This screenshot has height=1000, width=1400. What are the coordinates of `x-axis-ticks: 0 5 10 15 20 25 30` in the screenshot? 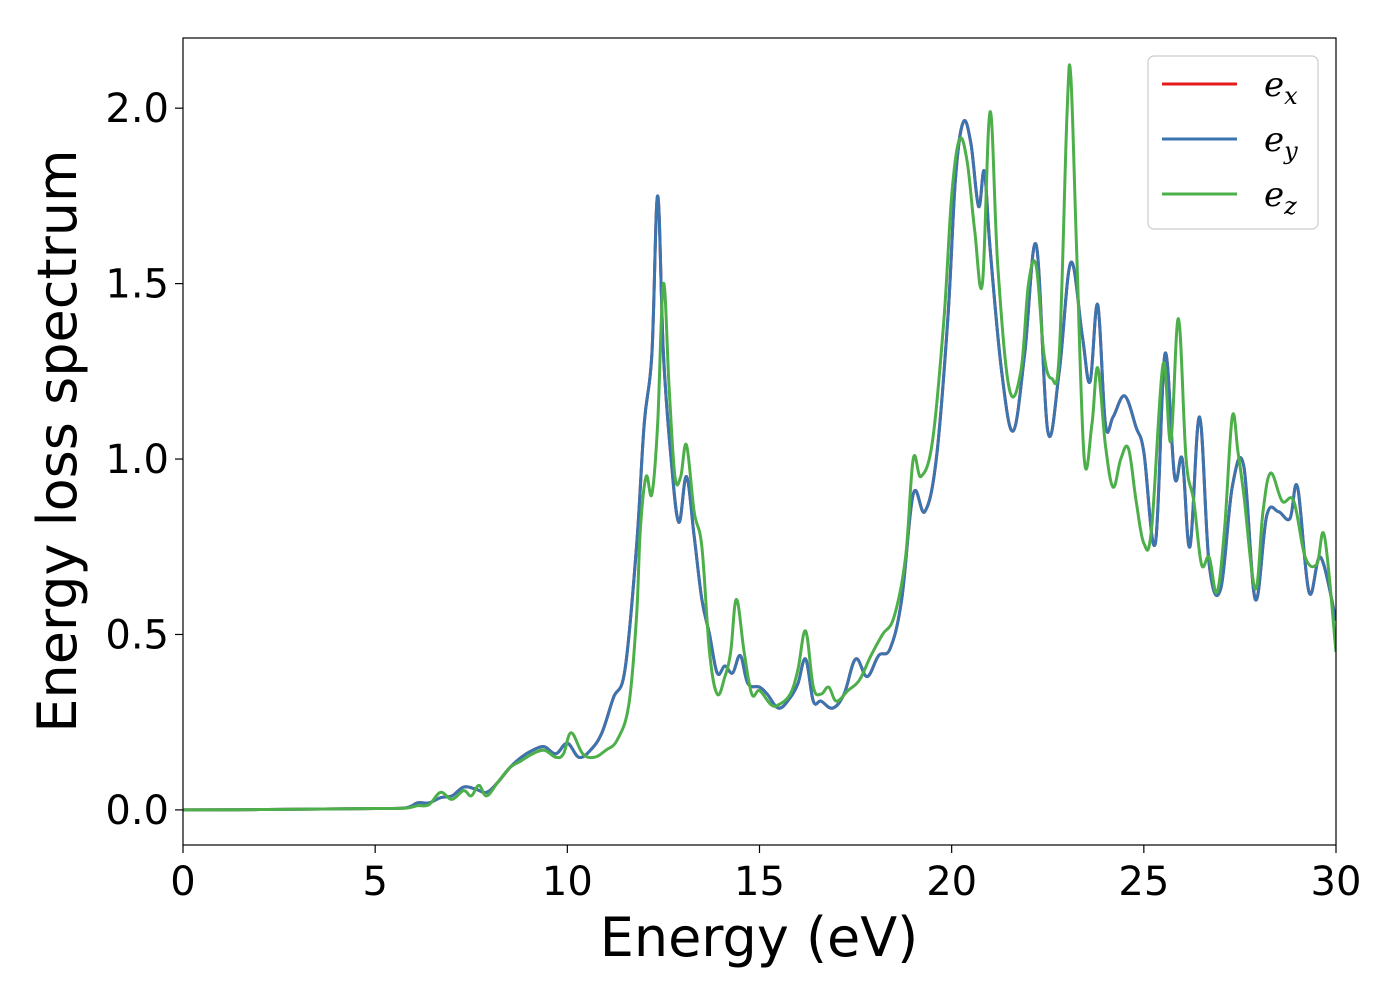 It's located at (765, 875).